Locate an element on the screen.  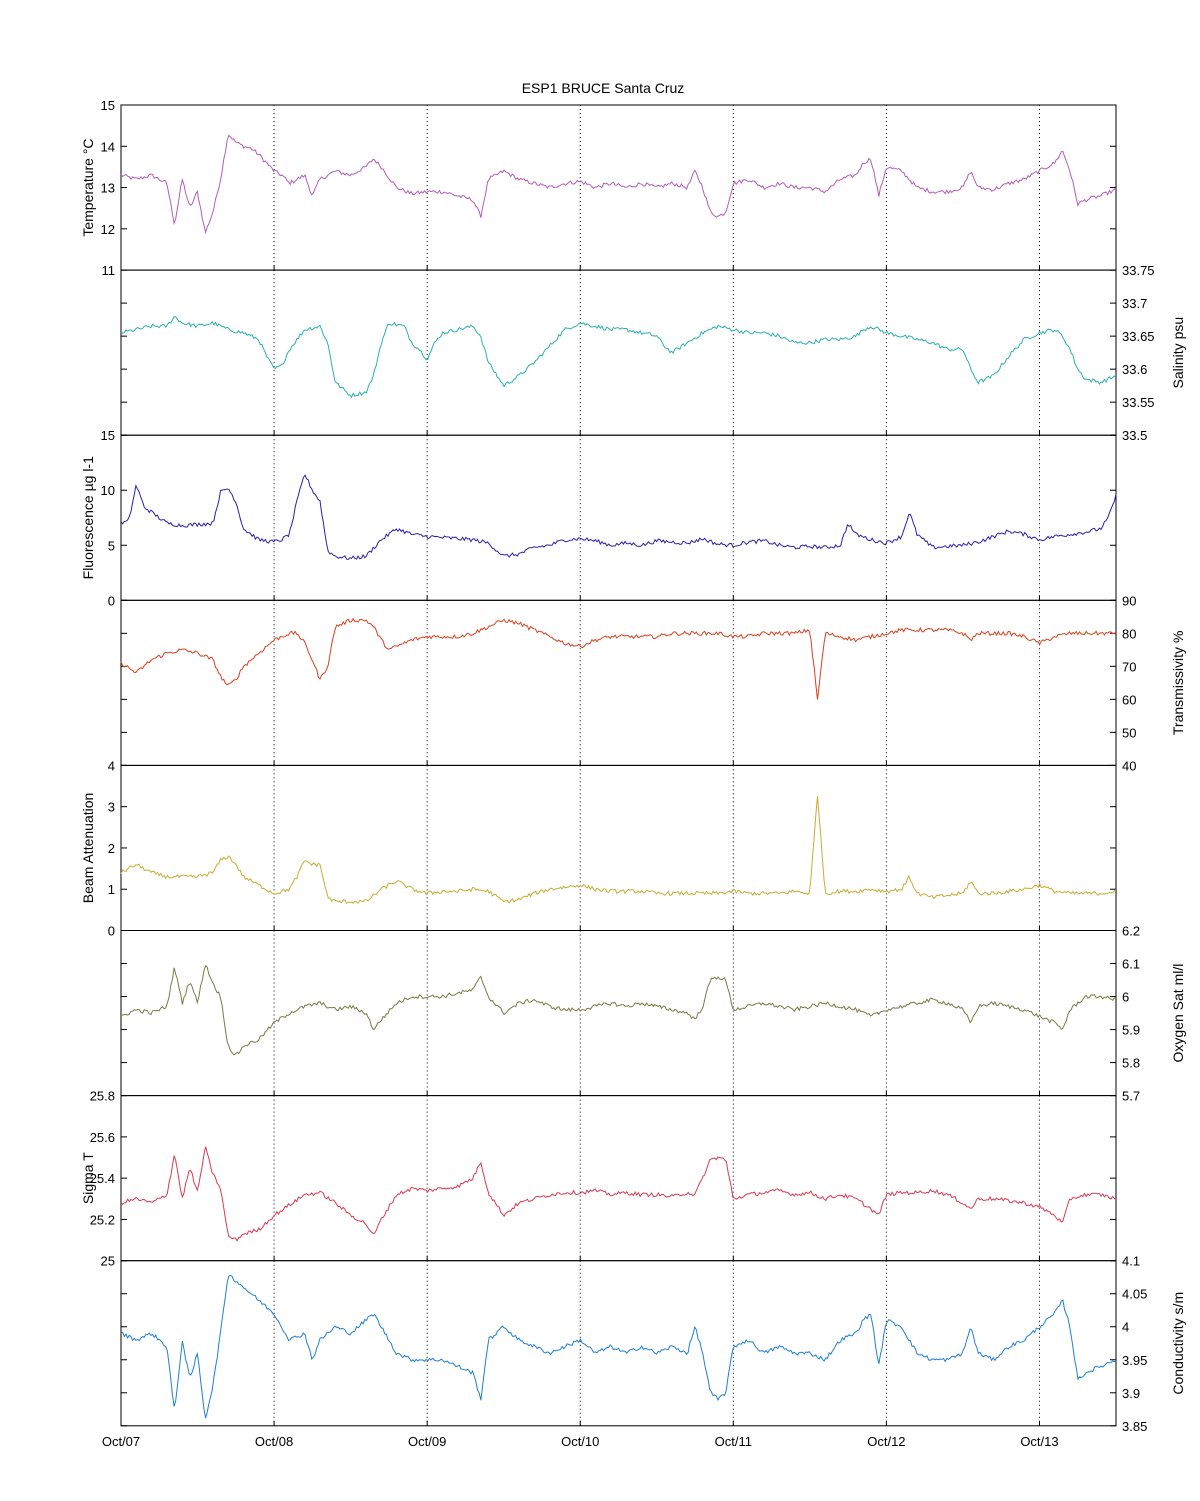
panel-oxygen_sat: 5.7 5.8 5.9 6 6.1 6.2 Oxygen Sat ml/l is located at coordinates (653, 1014).